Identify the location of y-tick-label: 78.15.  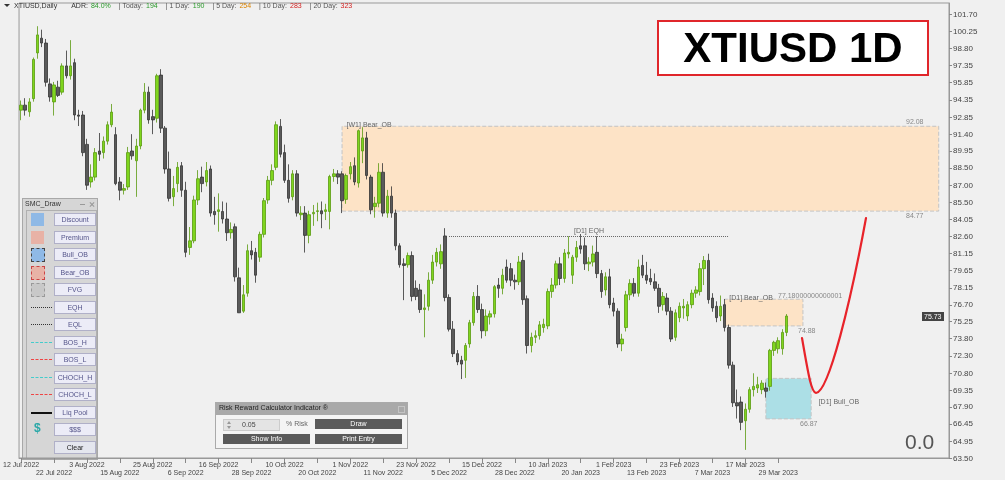
(963, 288).